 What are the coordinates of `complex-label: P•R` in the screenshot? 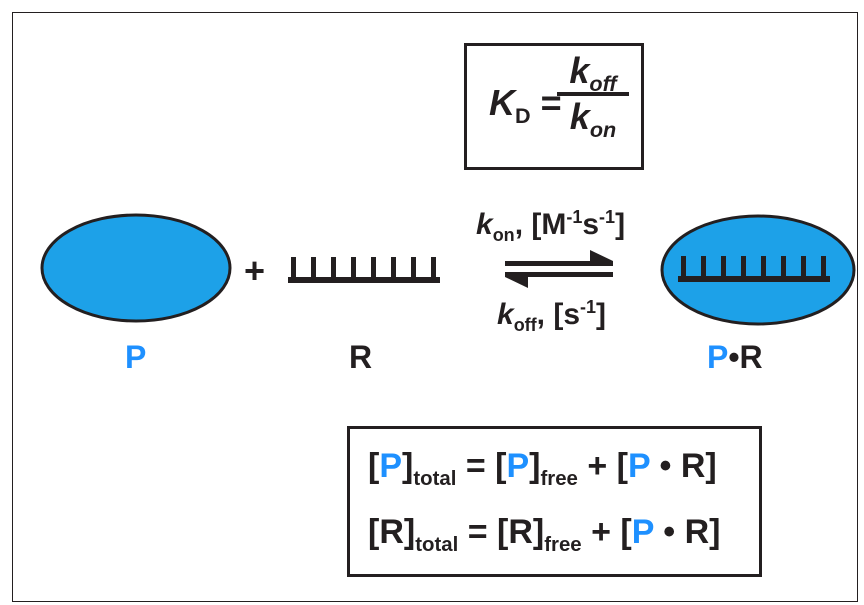 It's located at (735, 357).